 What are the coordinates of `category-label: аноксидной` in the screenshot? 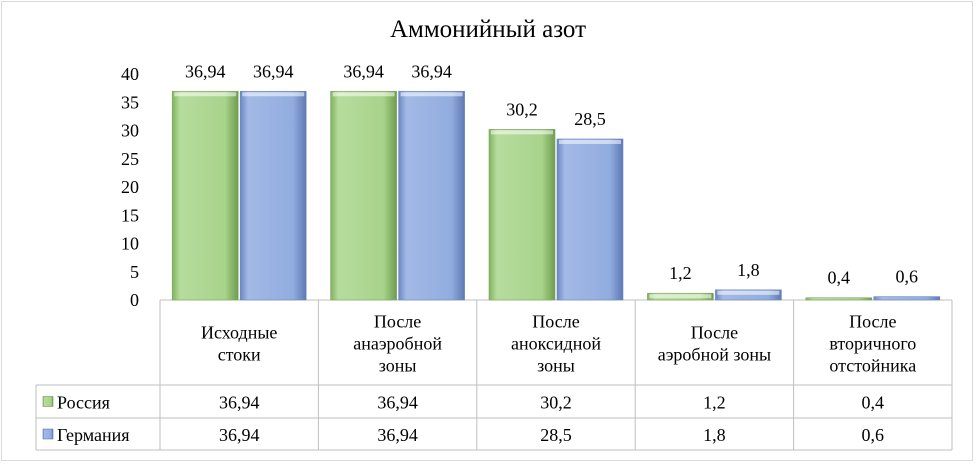 It's located at (556, 344).